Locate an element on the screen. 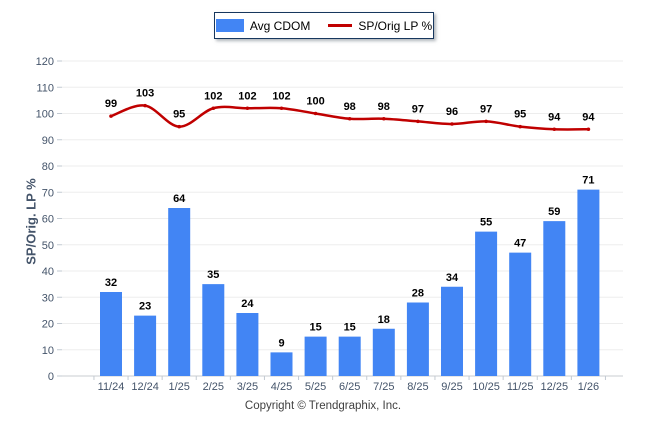 This screenshot has width=646, height=434. legend-item-avg-cdom: Avg CDOM is located at coordinates (263, 25).